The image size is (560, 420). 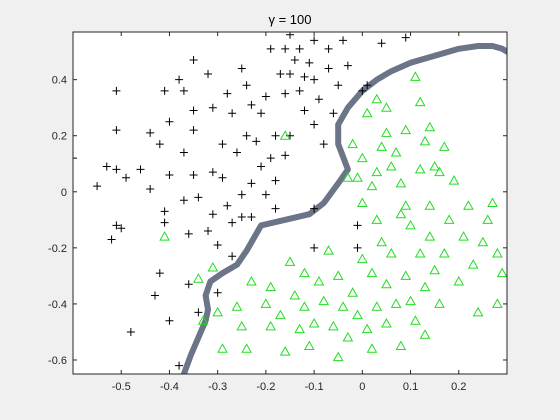 What do you see at coordinates (458, 387) in the screenshot?
I see `x-tick-label: 0.2` at bounding box center [458, 387].